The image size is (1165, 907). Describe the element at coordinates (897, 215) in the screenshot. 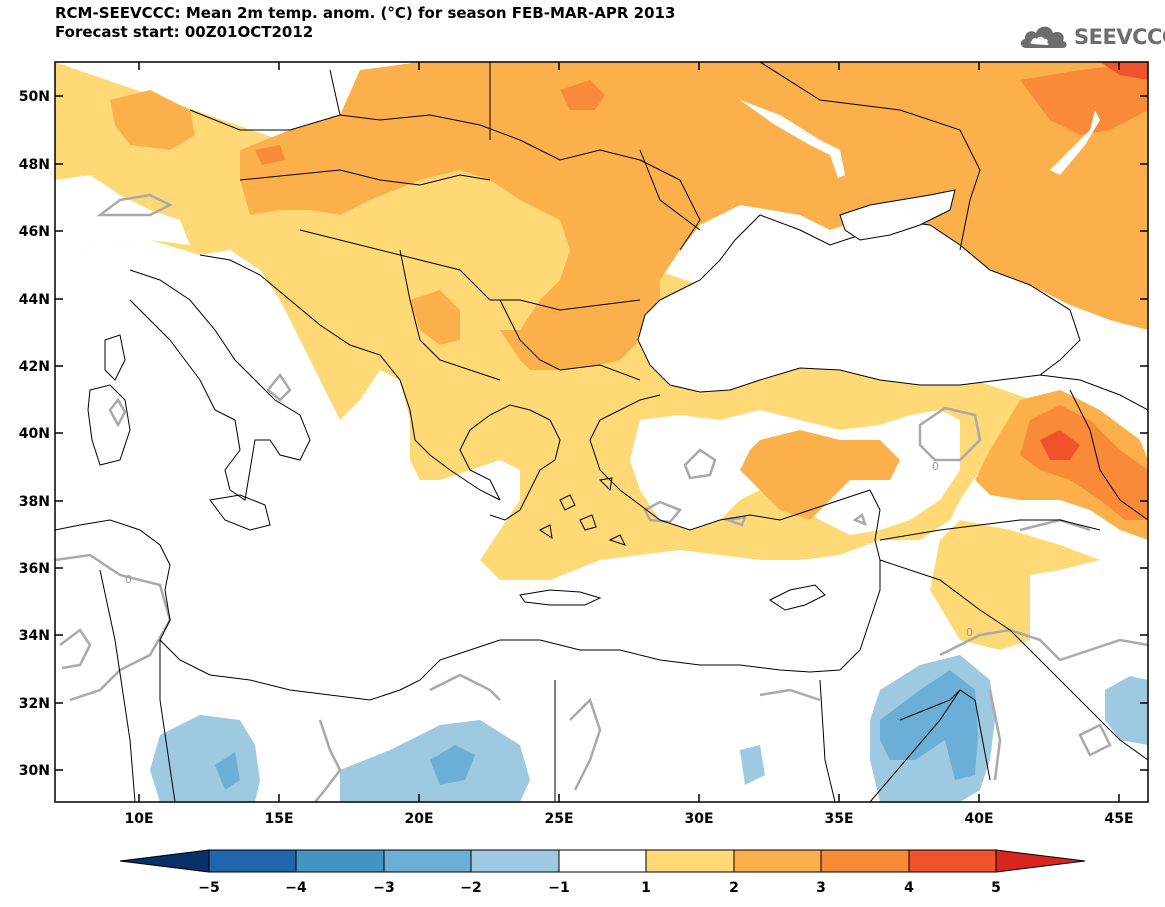

I see `sea-of-azov` at that location.